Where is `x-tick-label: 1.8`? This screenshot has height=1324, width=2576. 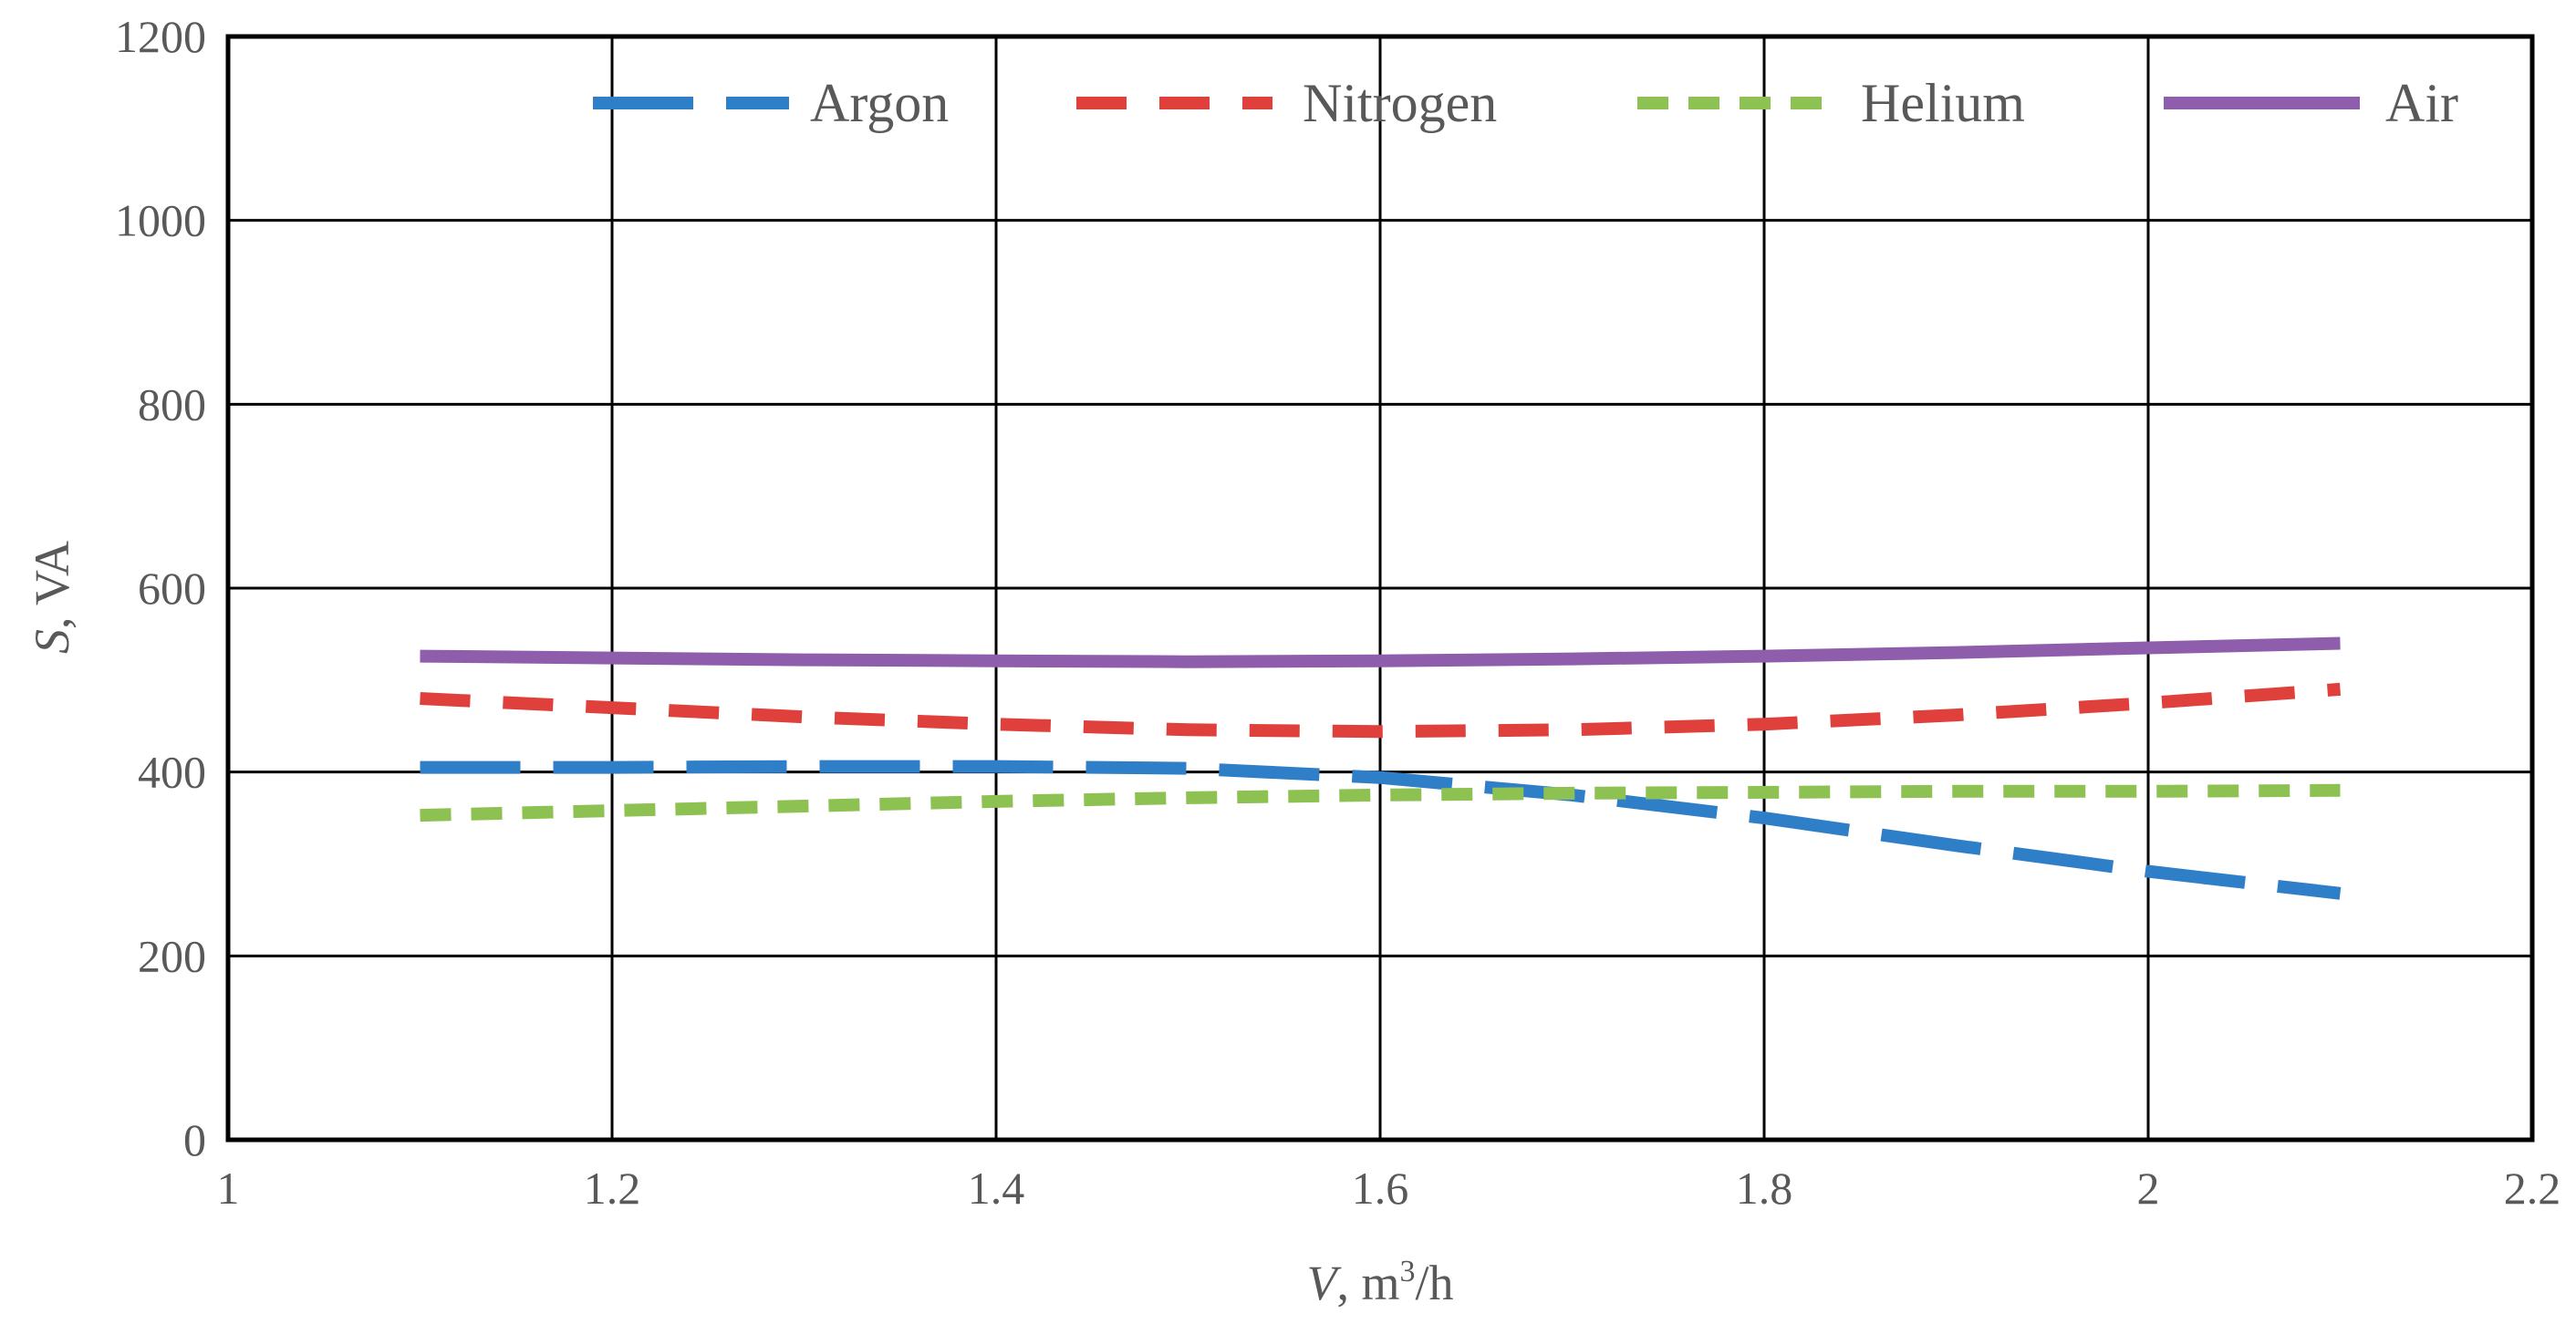
x-tick-label: 1.8 is located at coordinates (1764, 1188).